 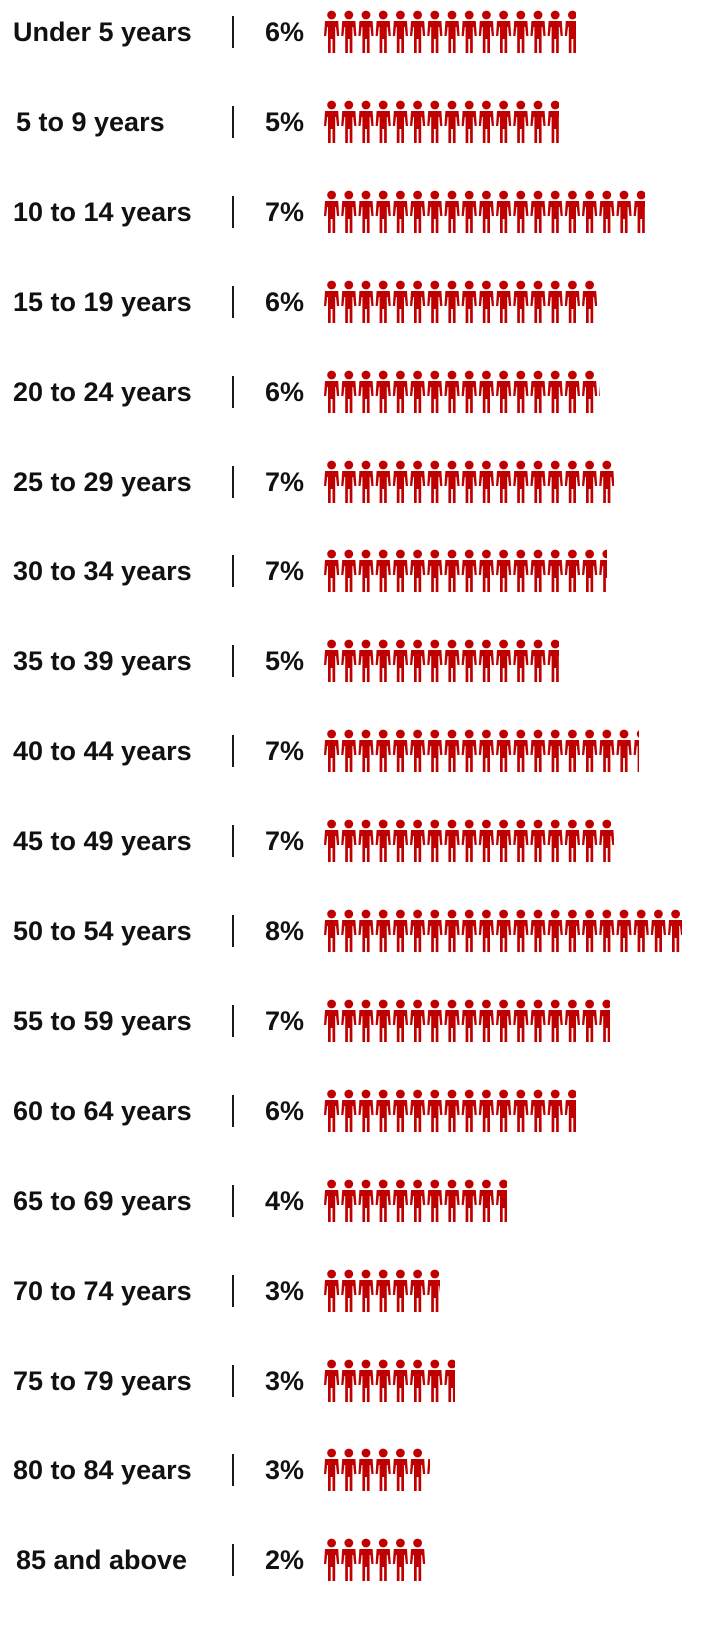 I want to click on age-group-label: 20 to 24 years, so click(x=102, y=391).